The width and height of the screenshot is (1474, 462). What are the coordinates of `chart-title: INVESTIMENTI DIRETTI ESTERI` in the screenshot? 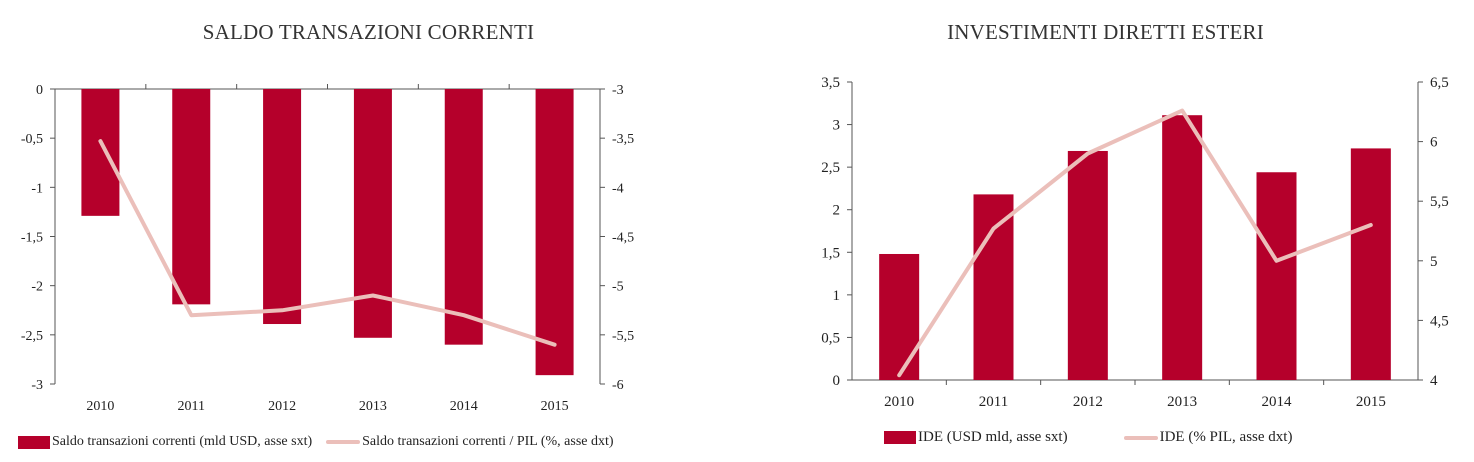 It's located at (1105, 32).